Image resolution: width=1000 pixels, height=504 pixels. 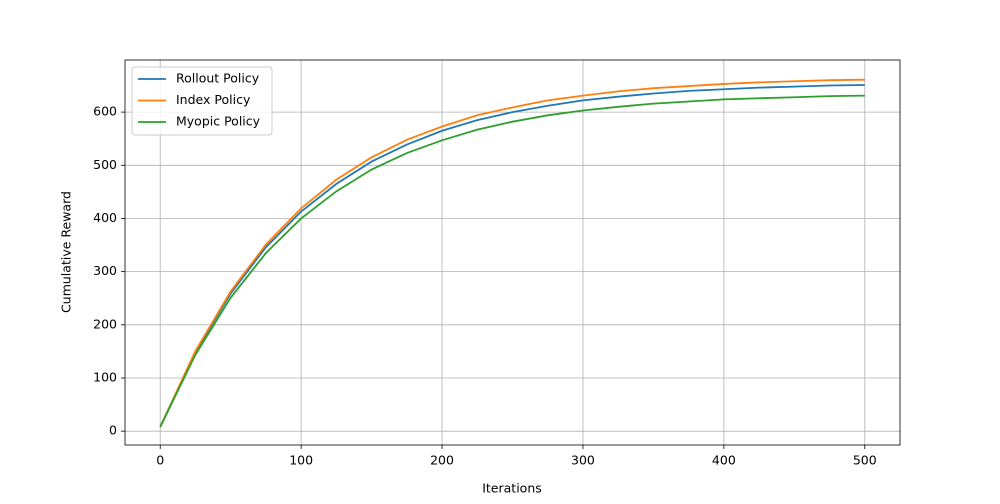 I want to click on x-axis-label: Iterations, so click(x=512, y=488).